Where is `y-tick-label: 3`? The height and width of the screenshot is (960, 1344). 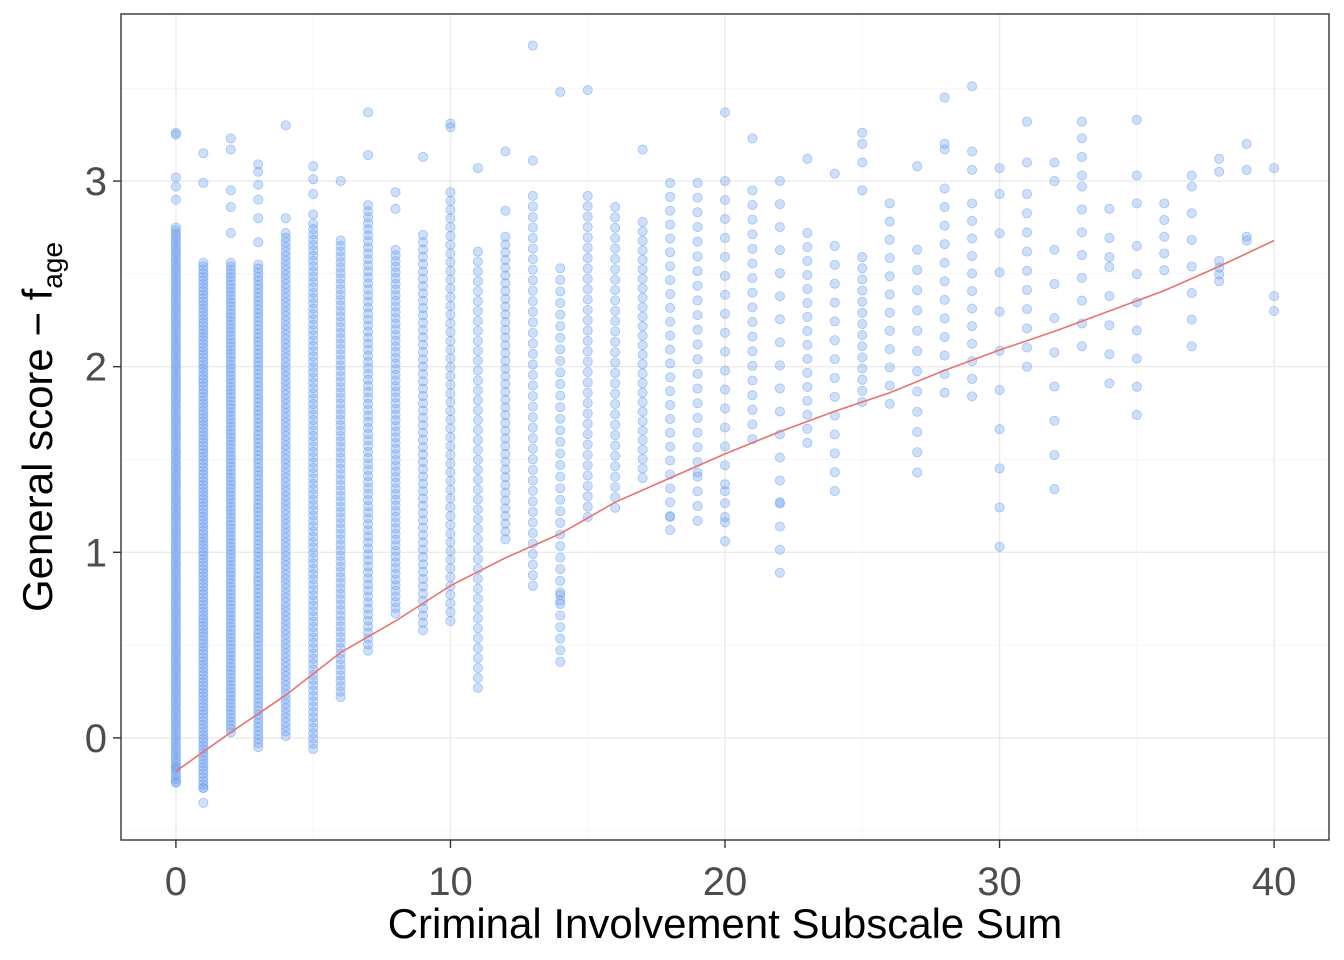
y-tick-label: 3 is located at coordinates (96, 182).